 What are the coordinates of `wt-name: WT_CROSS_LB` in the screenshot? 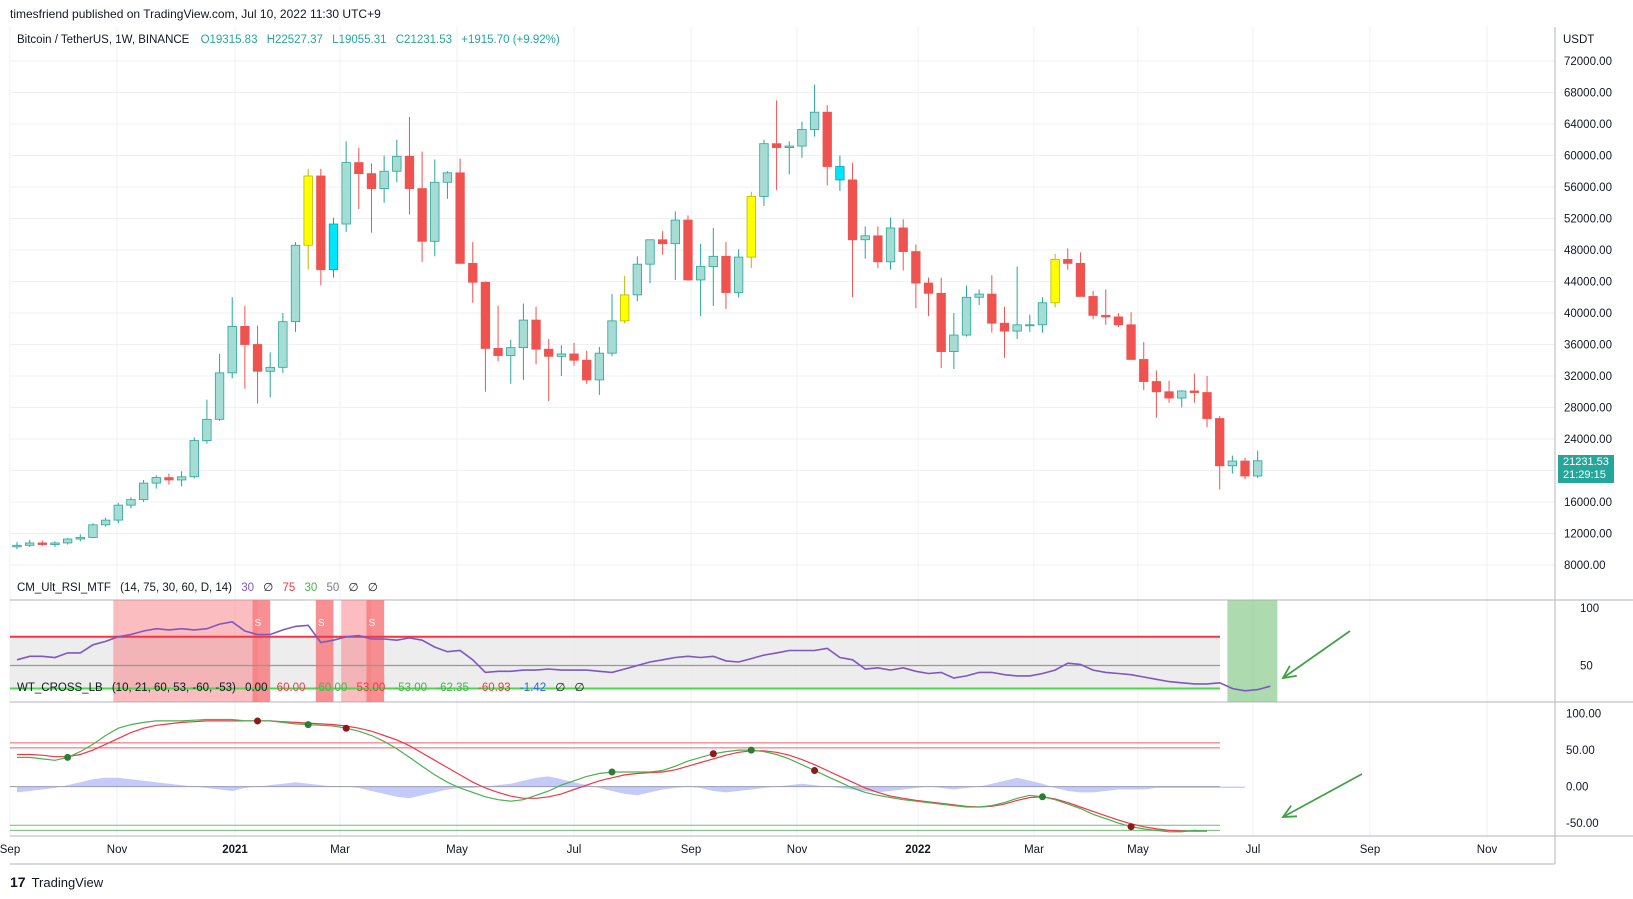 It's located at (60, 688).